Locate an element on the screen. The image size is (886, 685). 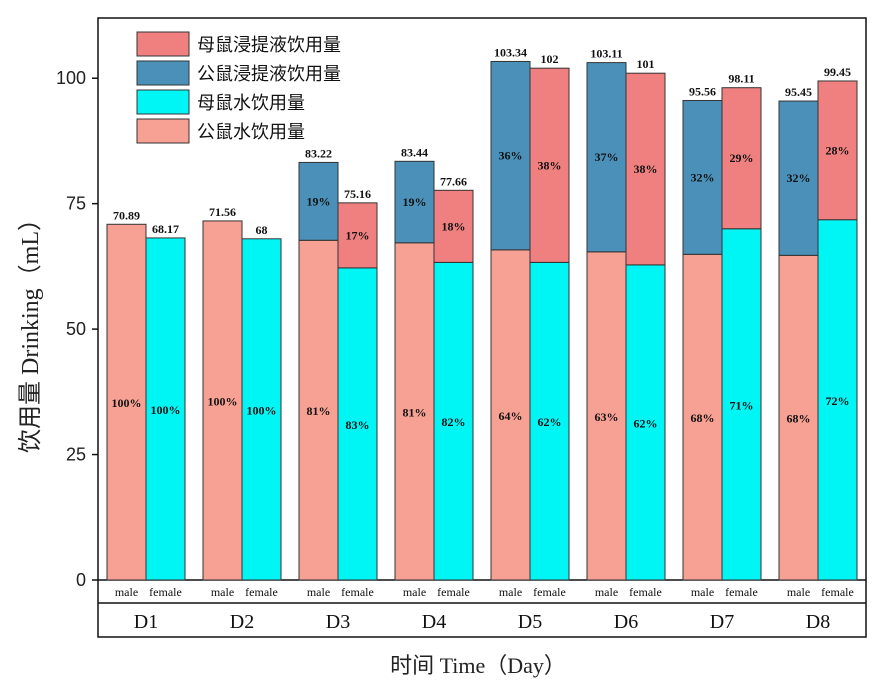
legend-entry-label: 公鼠水饮用量 is located at coordinates (251, 132).